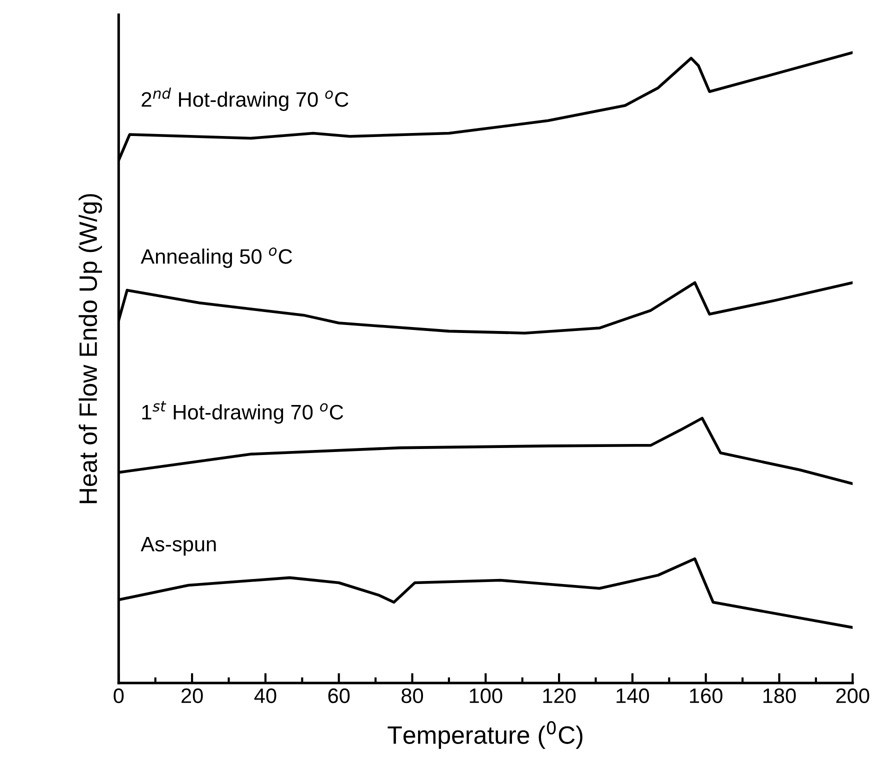  I want to click on x-tick-label: 120, so click(559, 696).